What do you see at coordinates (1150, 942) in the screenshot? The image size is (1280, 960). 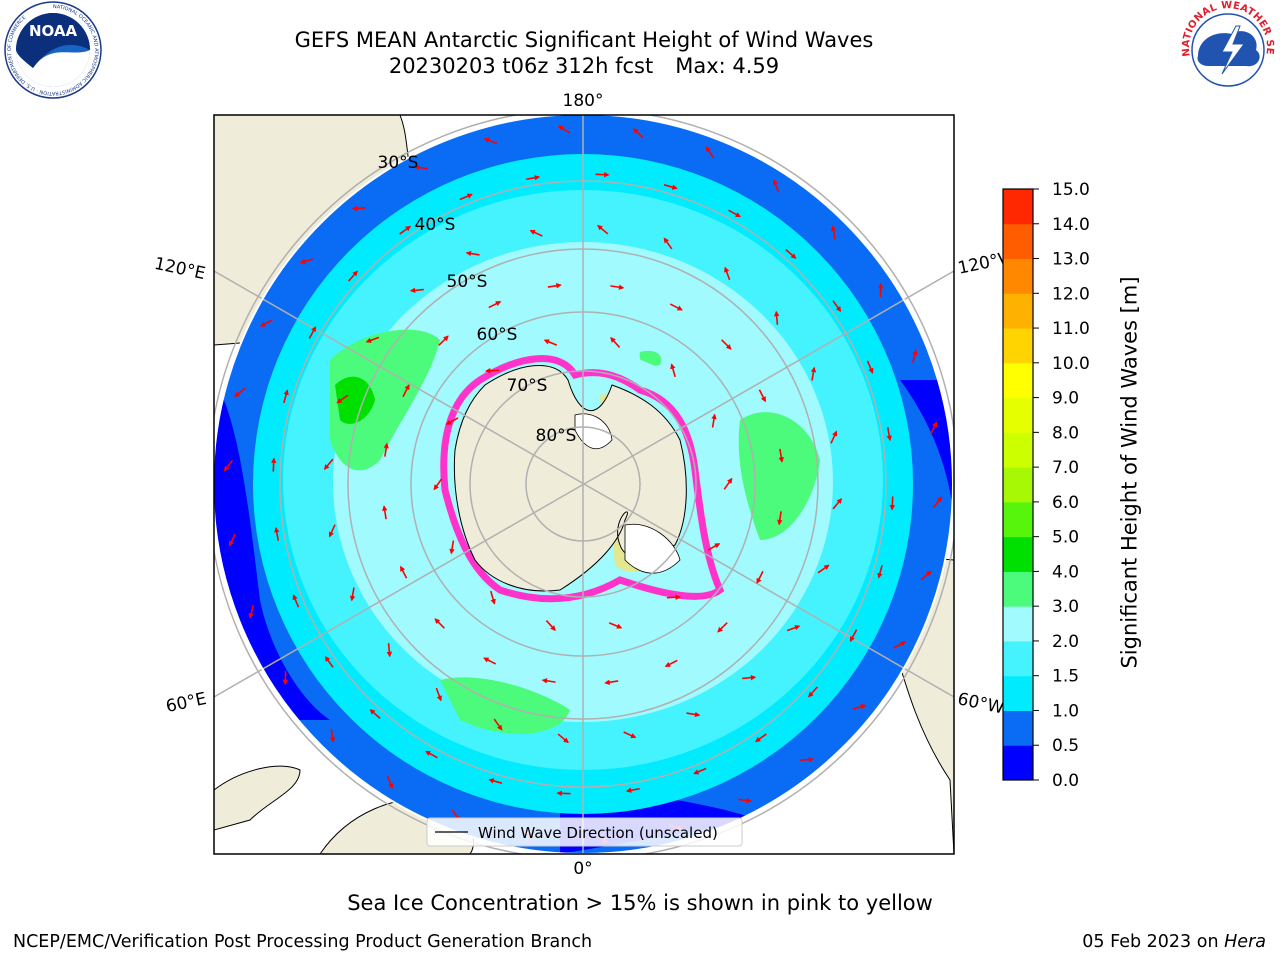 I see `footer-date-text: 05 Feb 2023 on` at bounding box center [1150, 942].